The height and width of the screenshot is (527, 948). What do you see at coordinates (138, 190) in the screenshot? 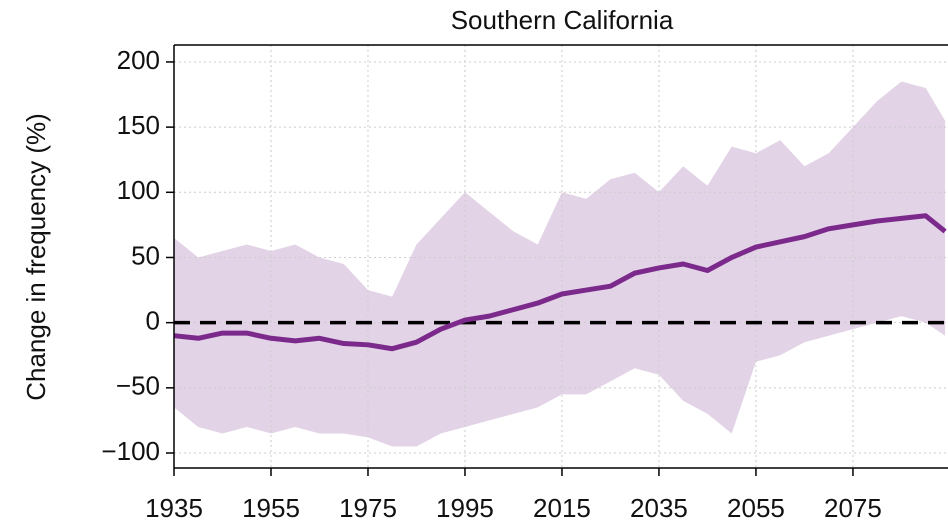
I see `y-tick-label: 100` at bounding box center [138, 190].